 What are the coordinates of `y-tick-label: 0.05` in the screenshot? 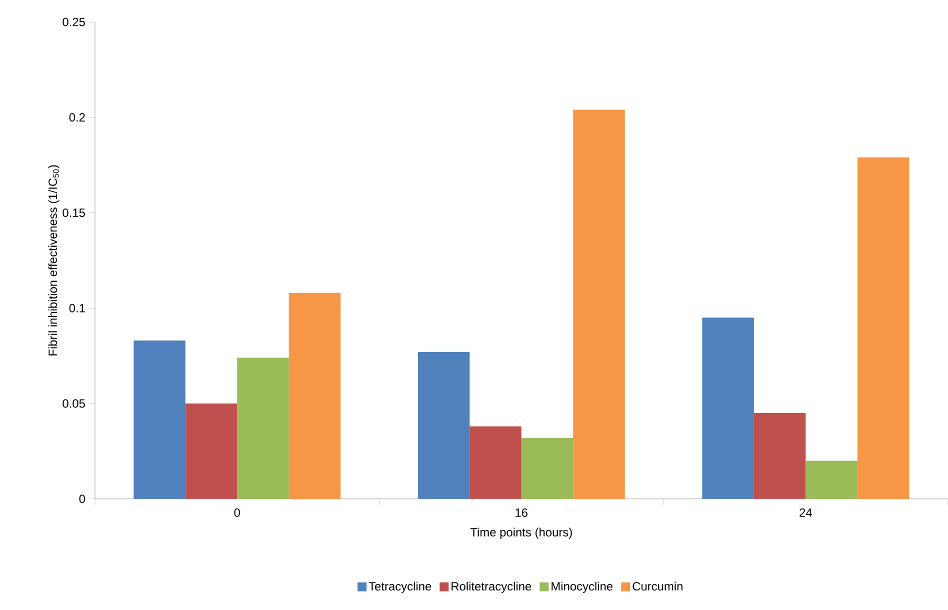 It's located at (73, 403).